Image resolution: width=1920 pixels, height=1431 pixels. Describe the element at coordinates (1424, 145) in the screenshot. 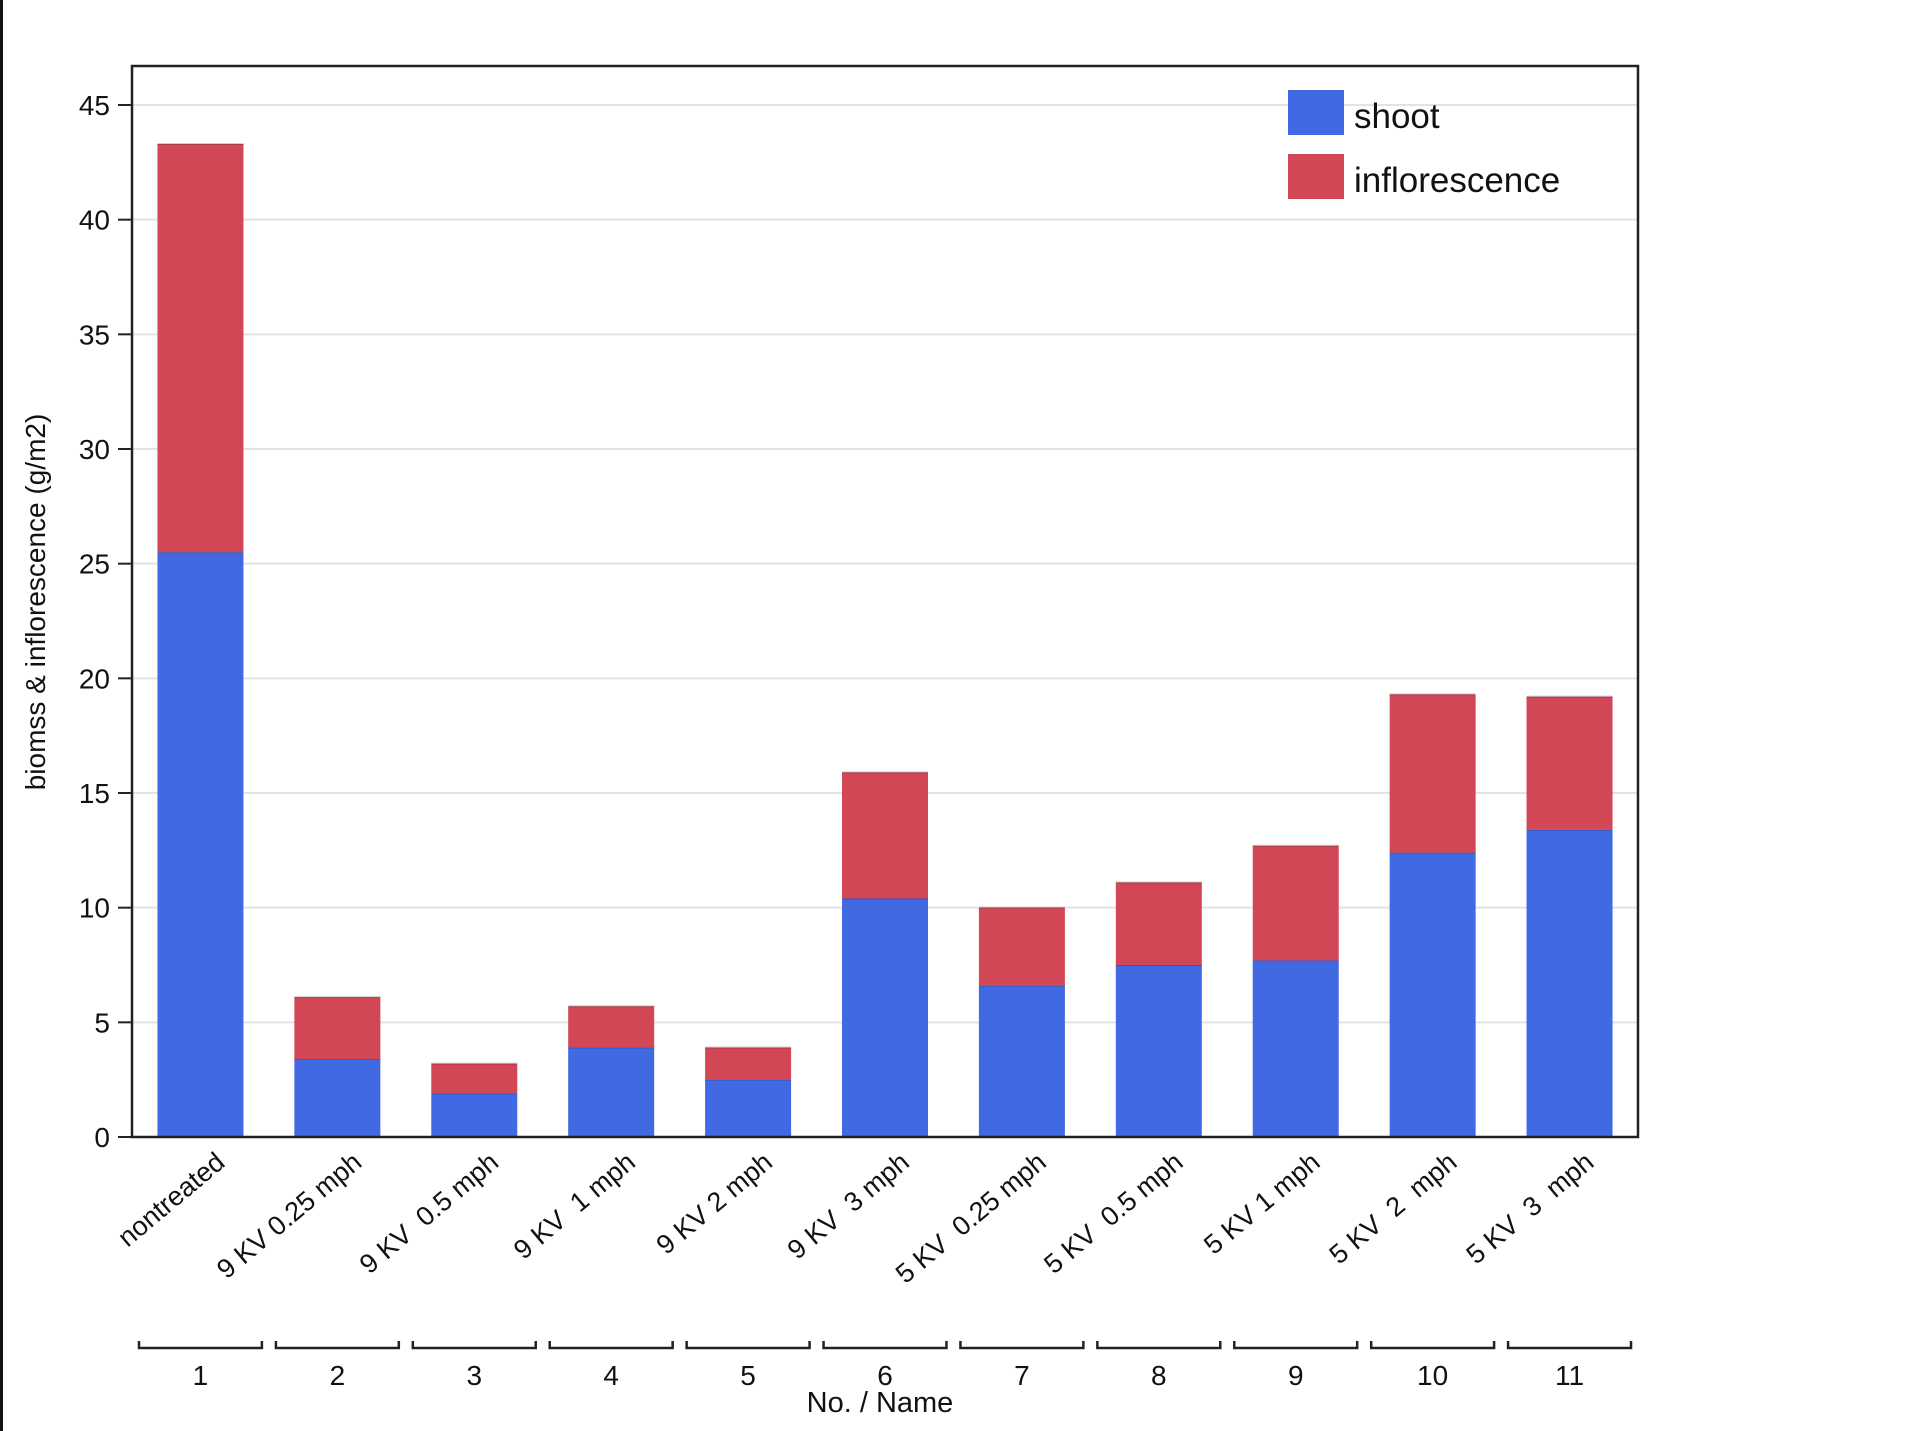

I see `legend: shoot inflorescence` at that location.